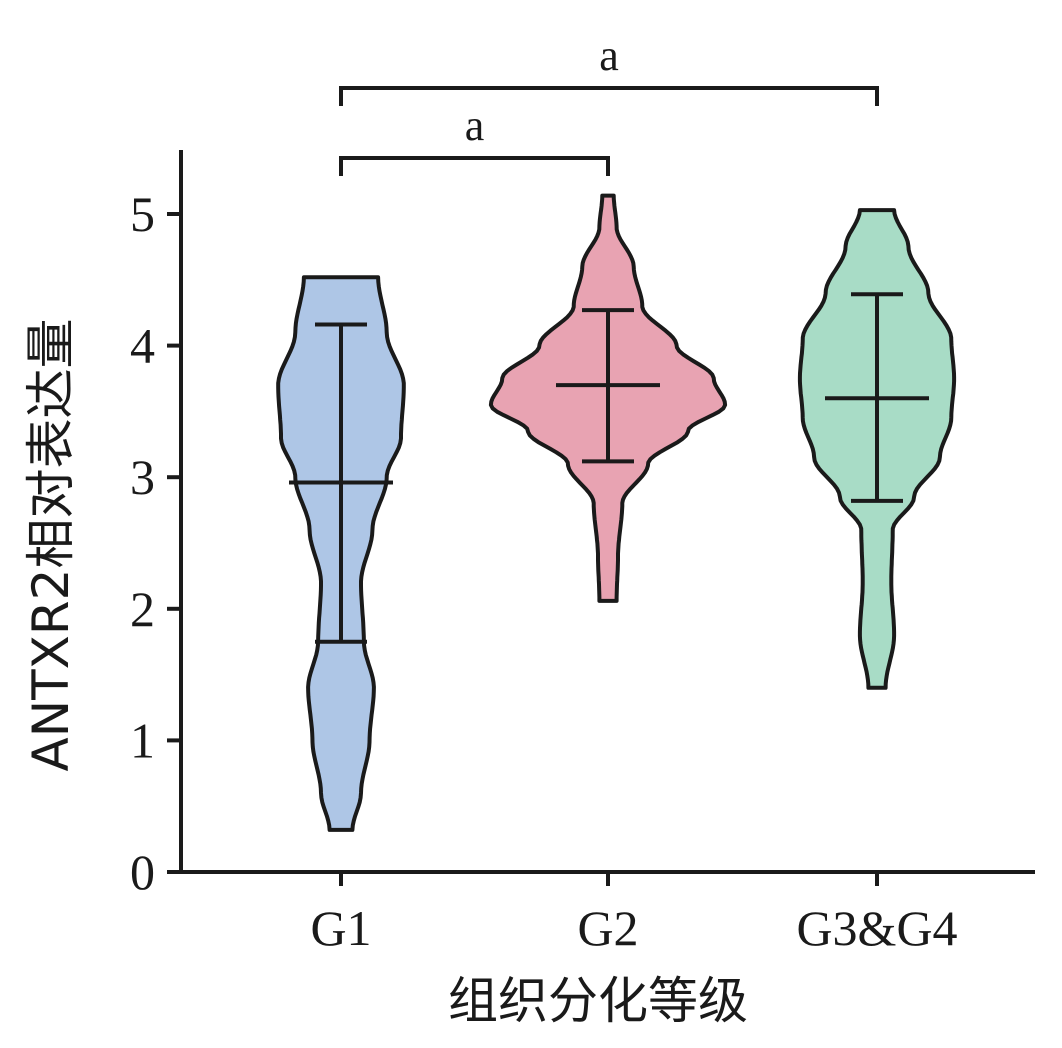  What do you see at coordinates (51, 545) in the screenshot?
I see `y-axis-title: ANTXR2相对表达量` at bounding box center [51, 545].